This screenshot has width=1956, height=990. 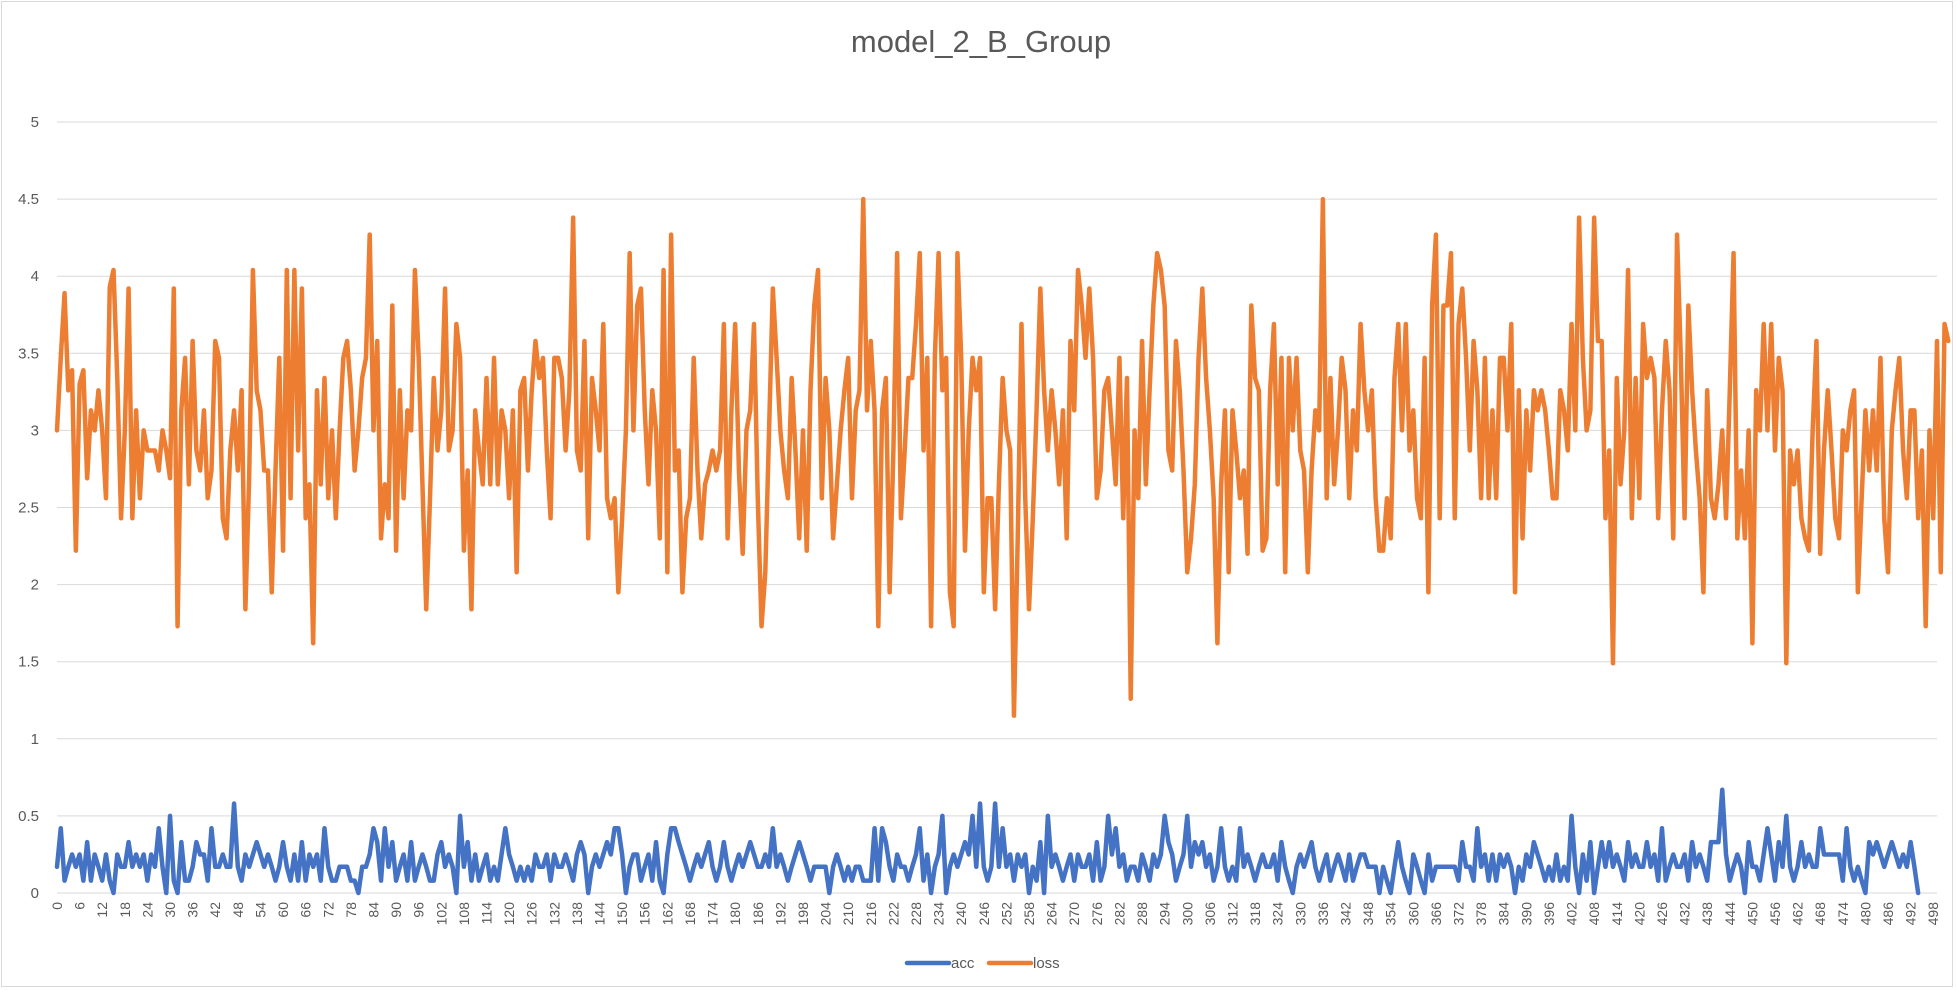 What do you see at coordinates (35, 430) in the screenshot?
I see `y-tick-label: 3` at bounding box center [35, 430].